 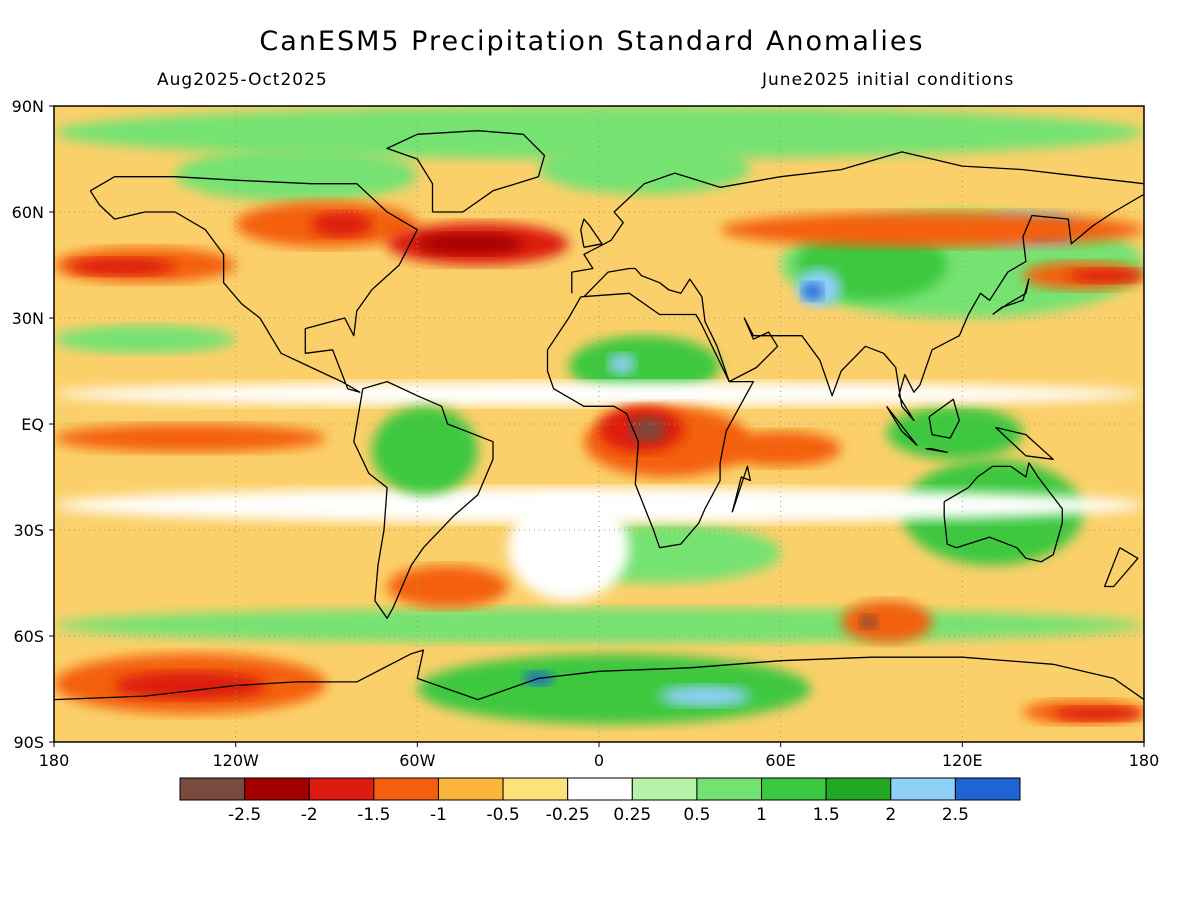 What do you see at coordinates (632, 815) in the screenshot?
I see `colorbar-label: 0.25` at bounding box center [632, 815].